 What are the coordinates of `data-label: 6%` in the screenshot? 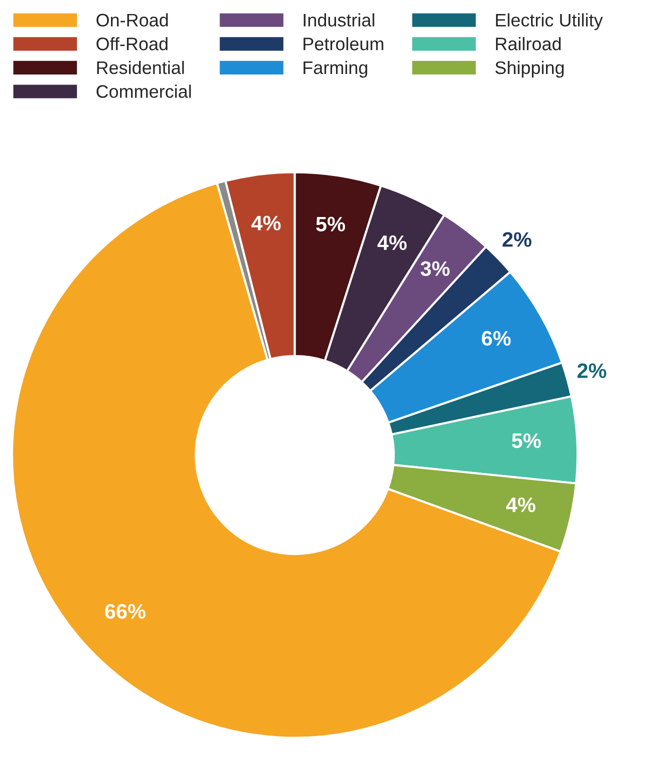 It's located at (496, 338).